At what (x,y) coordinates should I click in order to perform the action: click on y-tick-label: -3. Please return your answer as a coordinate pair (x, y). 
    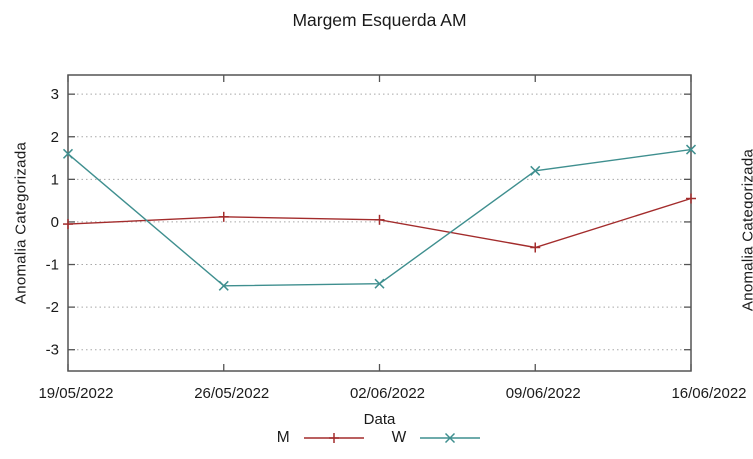
    Looking at the image, I should click on (52, 350).